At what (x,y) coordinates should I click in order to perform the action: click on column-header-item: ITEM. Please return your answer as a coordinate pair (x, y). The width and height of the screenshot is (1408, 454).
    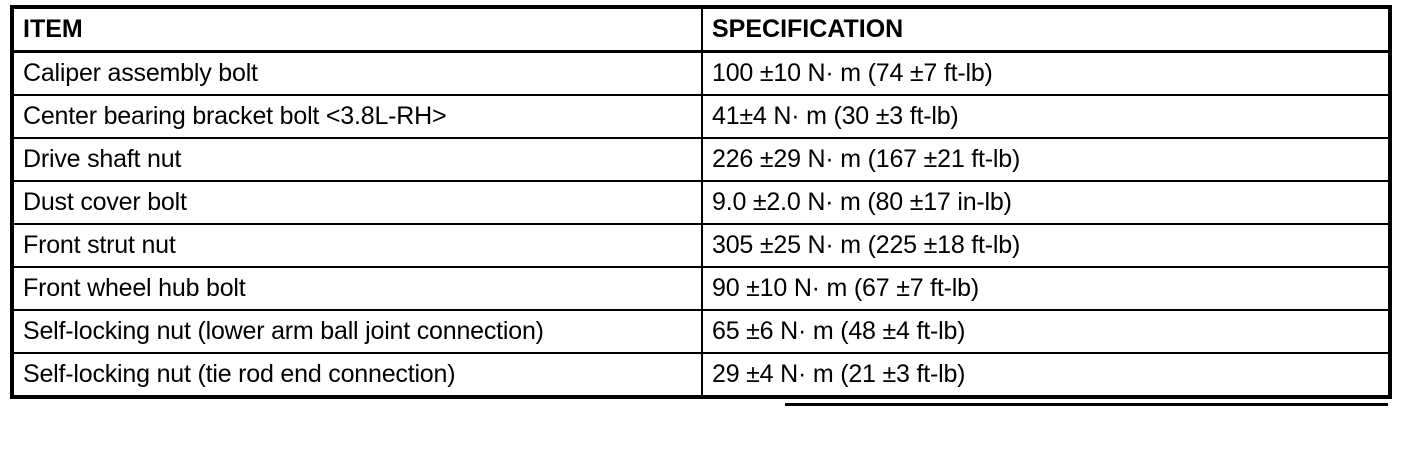
    Looking at the image, I should click on (357, 29).